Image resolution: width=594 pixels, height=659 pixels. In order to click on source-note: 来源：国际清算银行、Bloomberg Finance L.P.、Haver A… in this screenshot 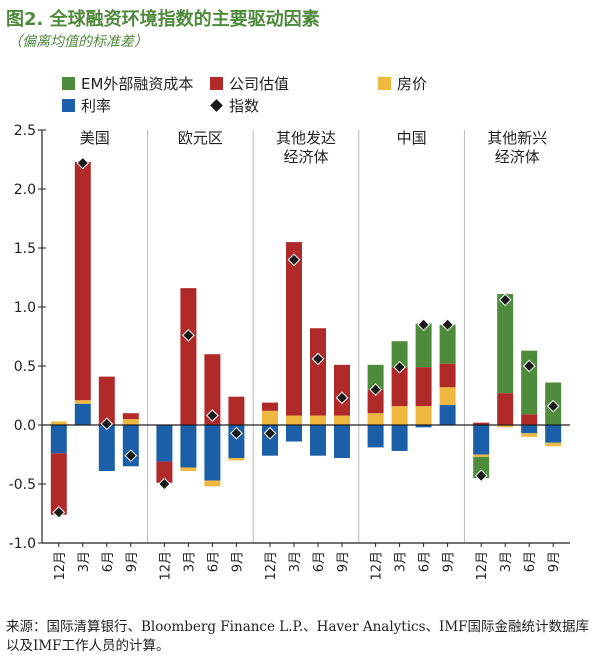, I will do `click(298, 636)`.